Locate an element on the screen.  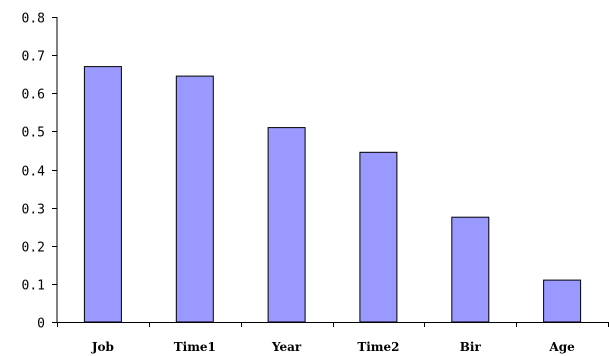
y-tick-label: 0.2 is located at coordinates (33, 248).